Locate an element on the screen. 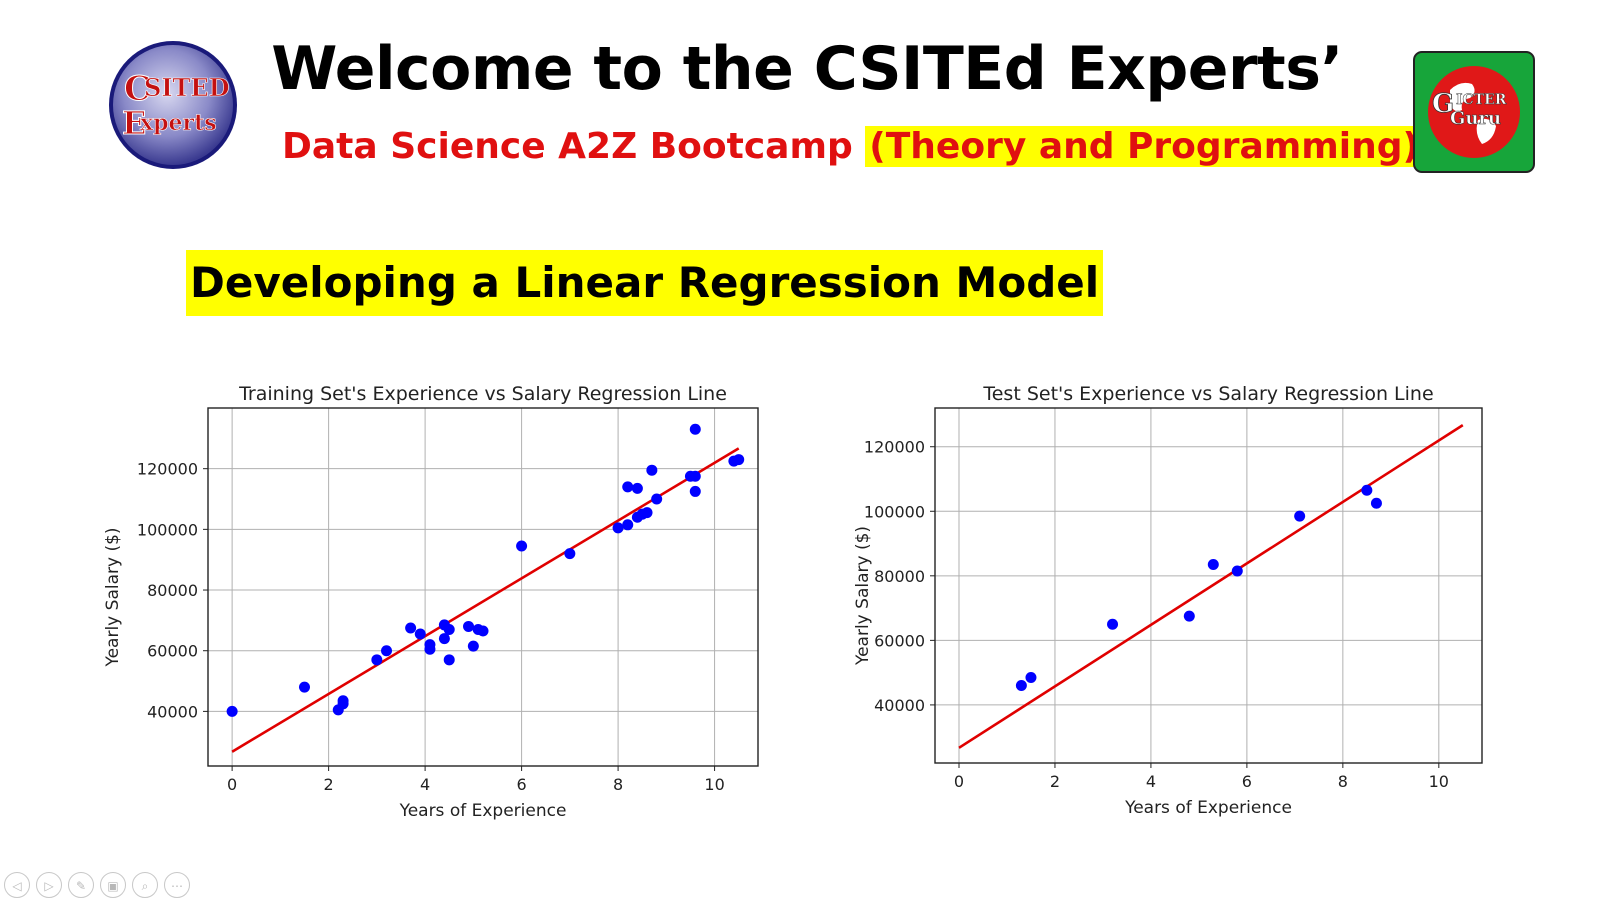 This screenshot has width=1600, height=900. train-x-axis-label: Years of Experience is located at coordinates (483, 811).